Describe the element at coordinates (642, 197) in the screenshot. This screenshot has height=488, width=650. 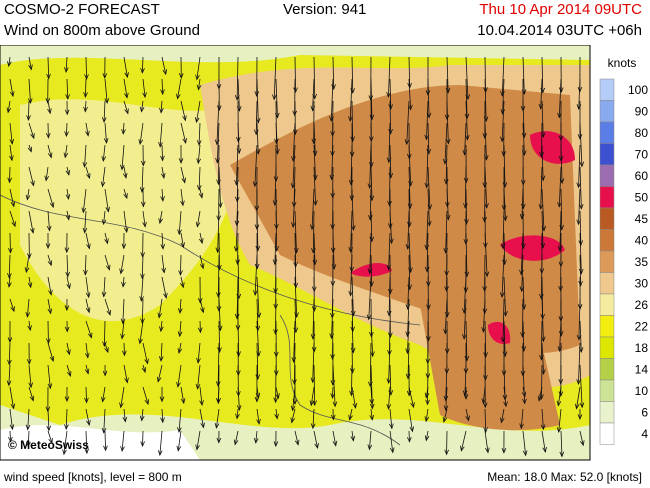
I see `legend-label: 50` at that location.